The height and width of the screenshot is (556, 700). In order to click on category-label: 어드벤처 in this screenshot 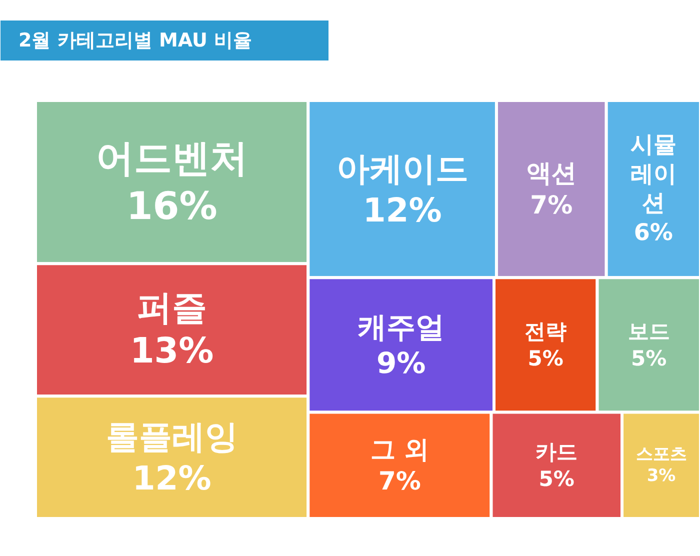, I will do `click(172, 158)`.